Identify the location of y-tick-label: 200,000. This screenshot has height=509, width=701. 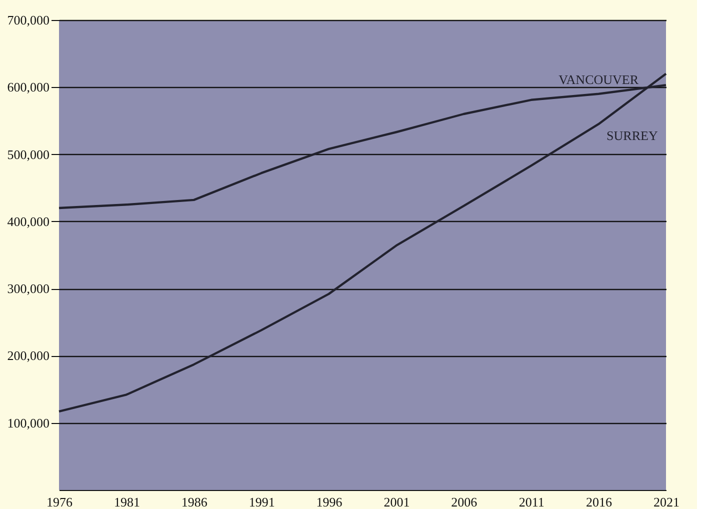
(28, 356).